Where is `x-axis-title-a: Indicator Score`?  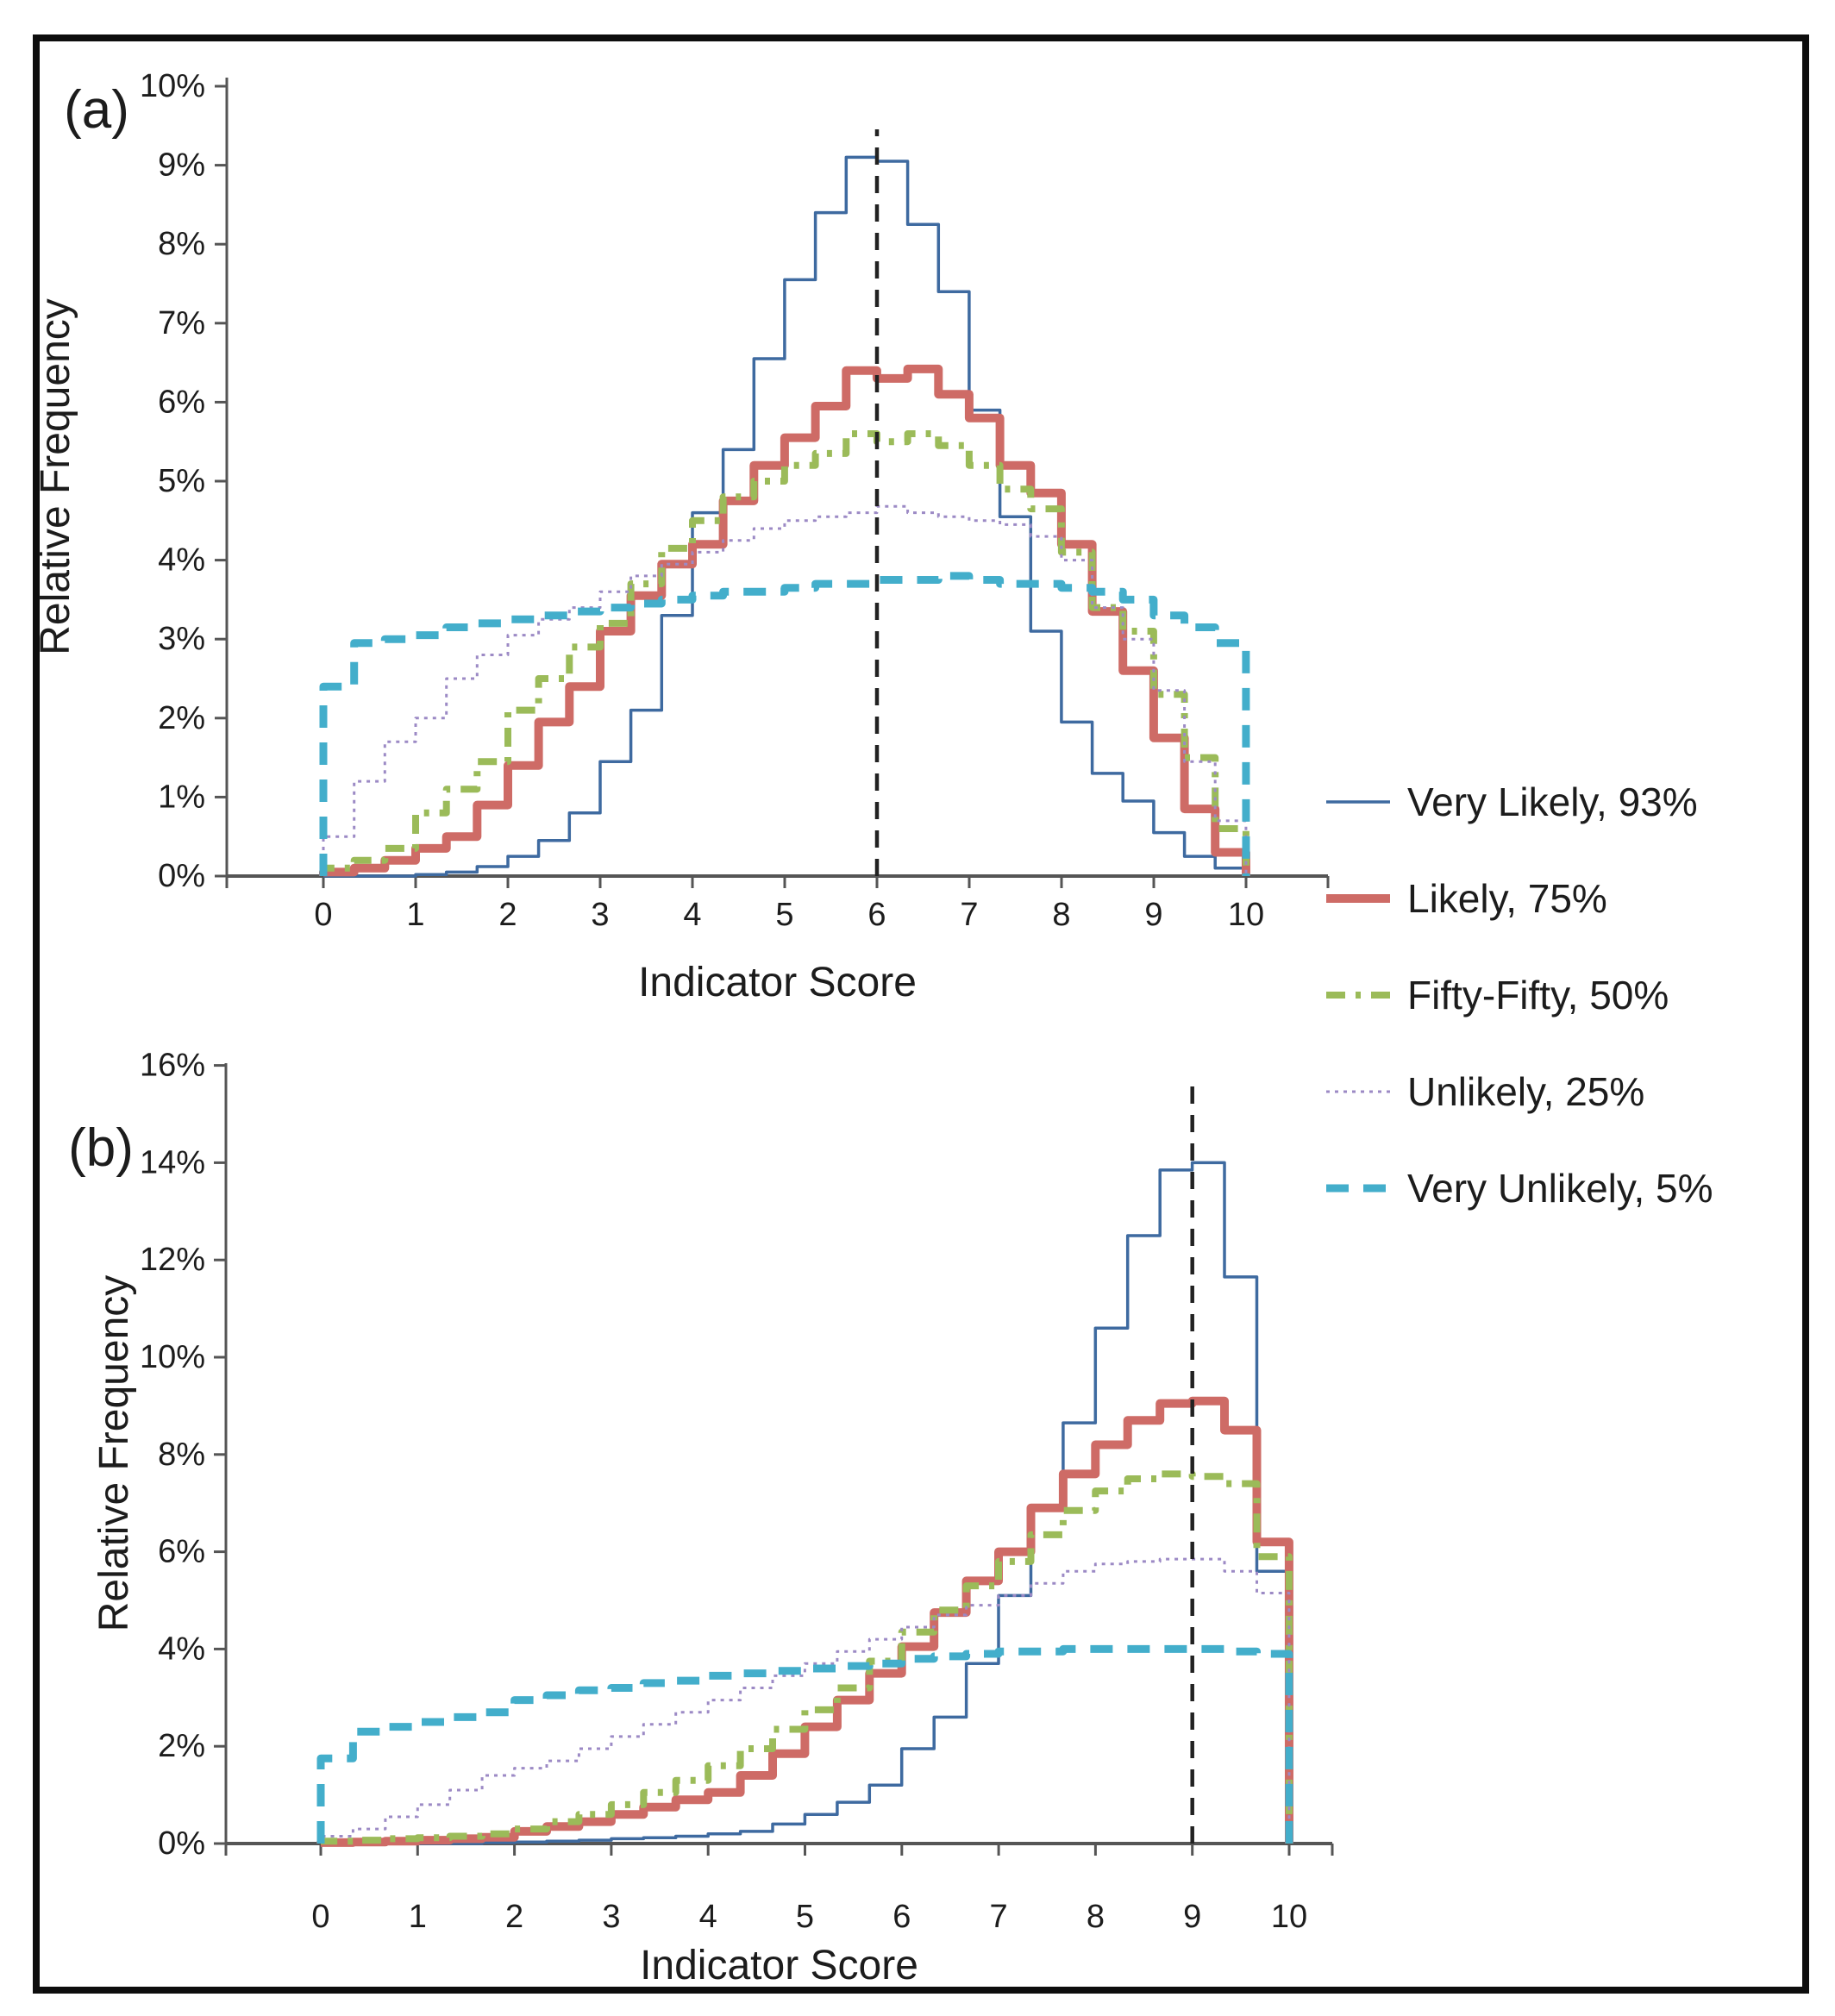
x-axis-title-a: Indicator Score is located at coordinates (777, 983).